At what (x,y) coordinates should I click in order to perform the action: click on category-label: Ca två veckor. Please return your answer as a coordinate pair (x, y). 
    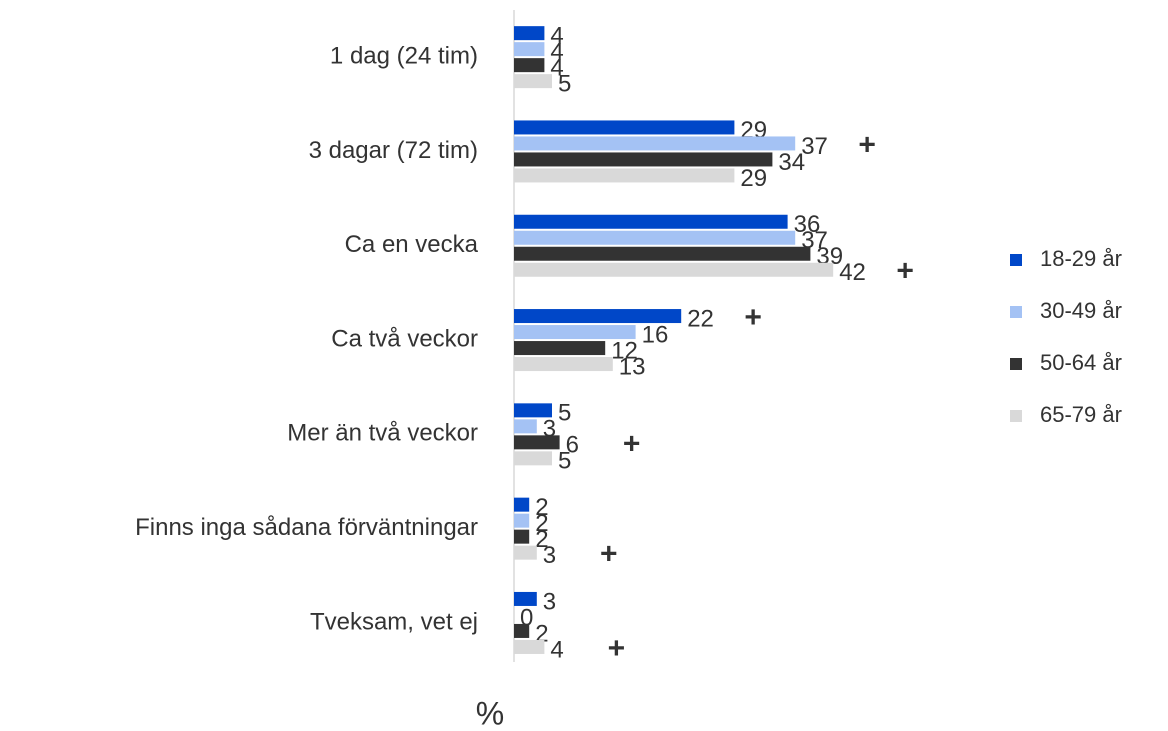
    Looking at the image, I should click on (404, 338).